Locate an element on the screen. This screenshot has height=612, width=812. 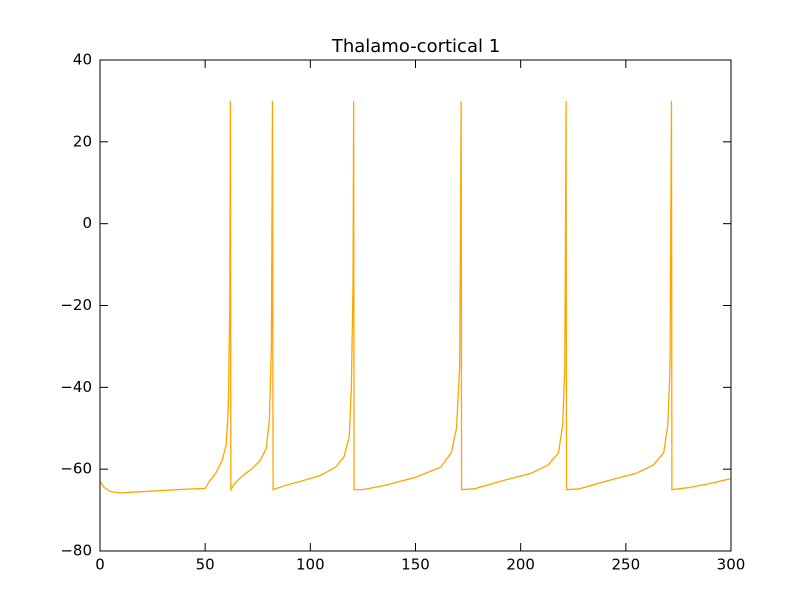
y-tick-label: −60 is located at coordinates (76, 469).